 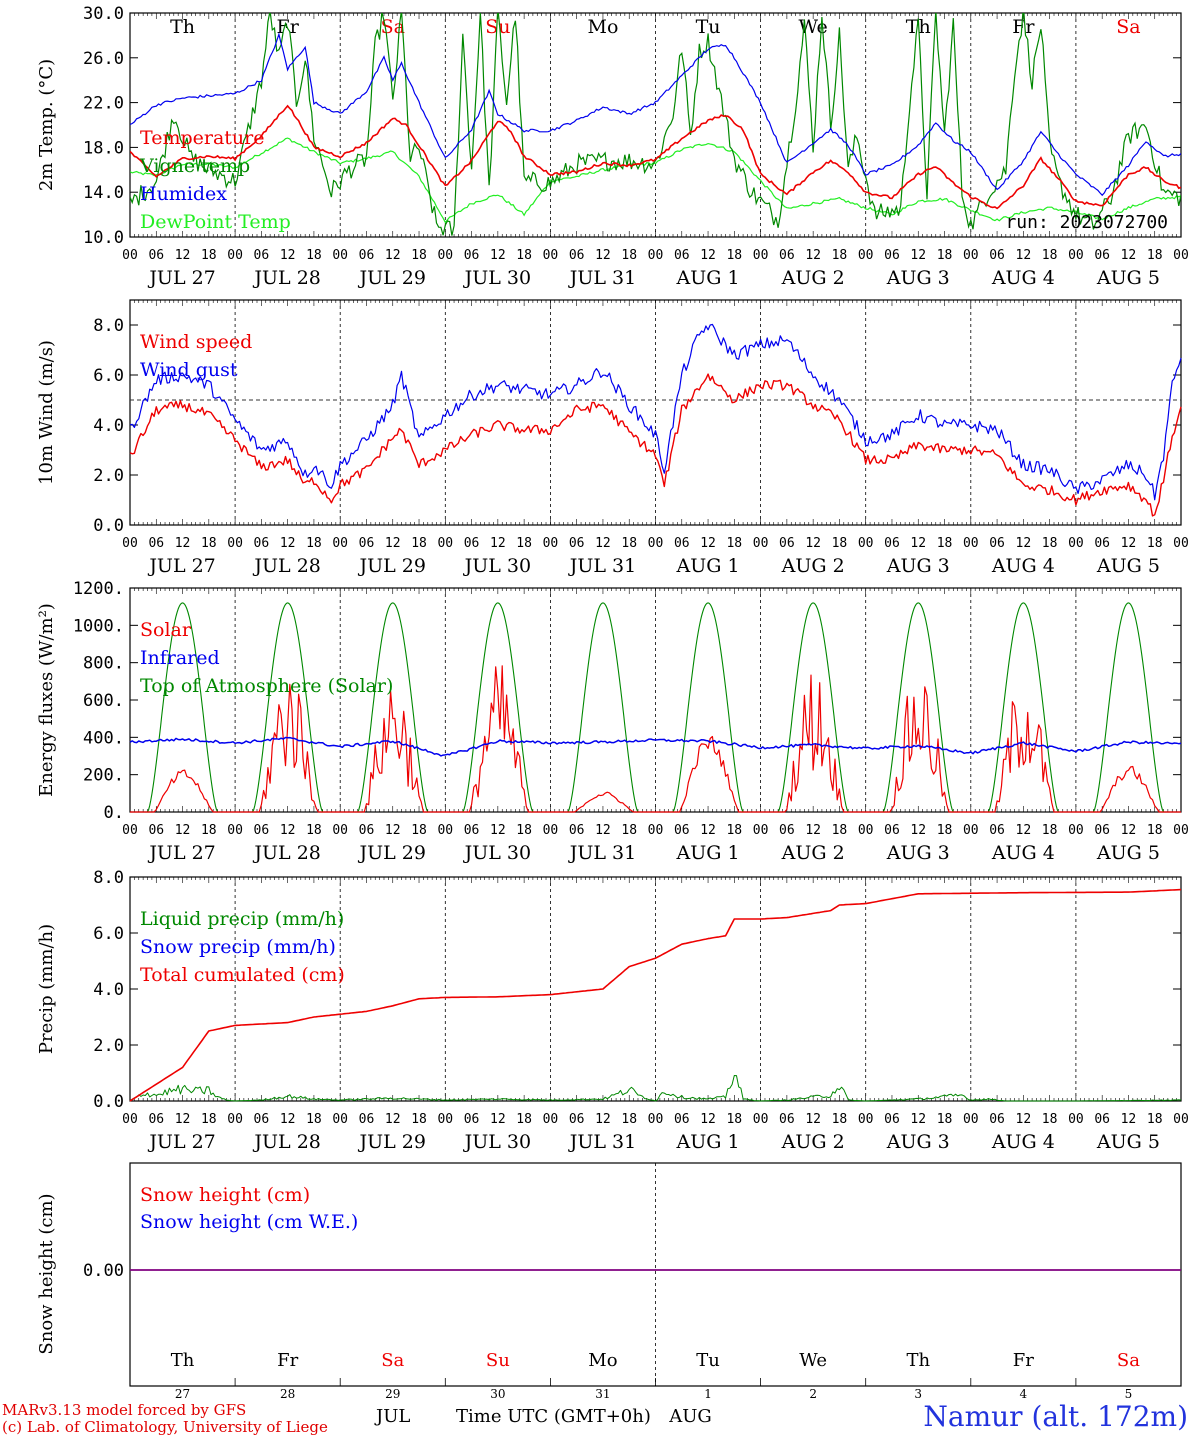 I want to click on precip-panel-date-label: AUG 1, so click(x=708, y=1142).